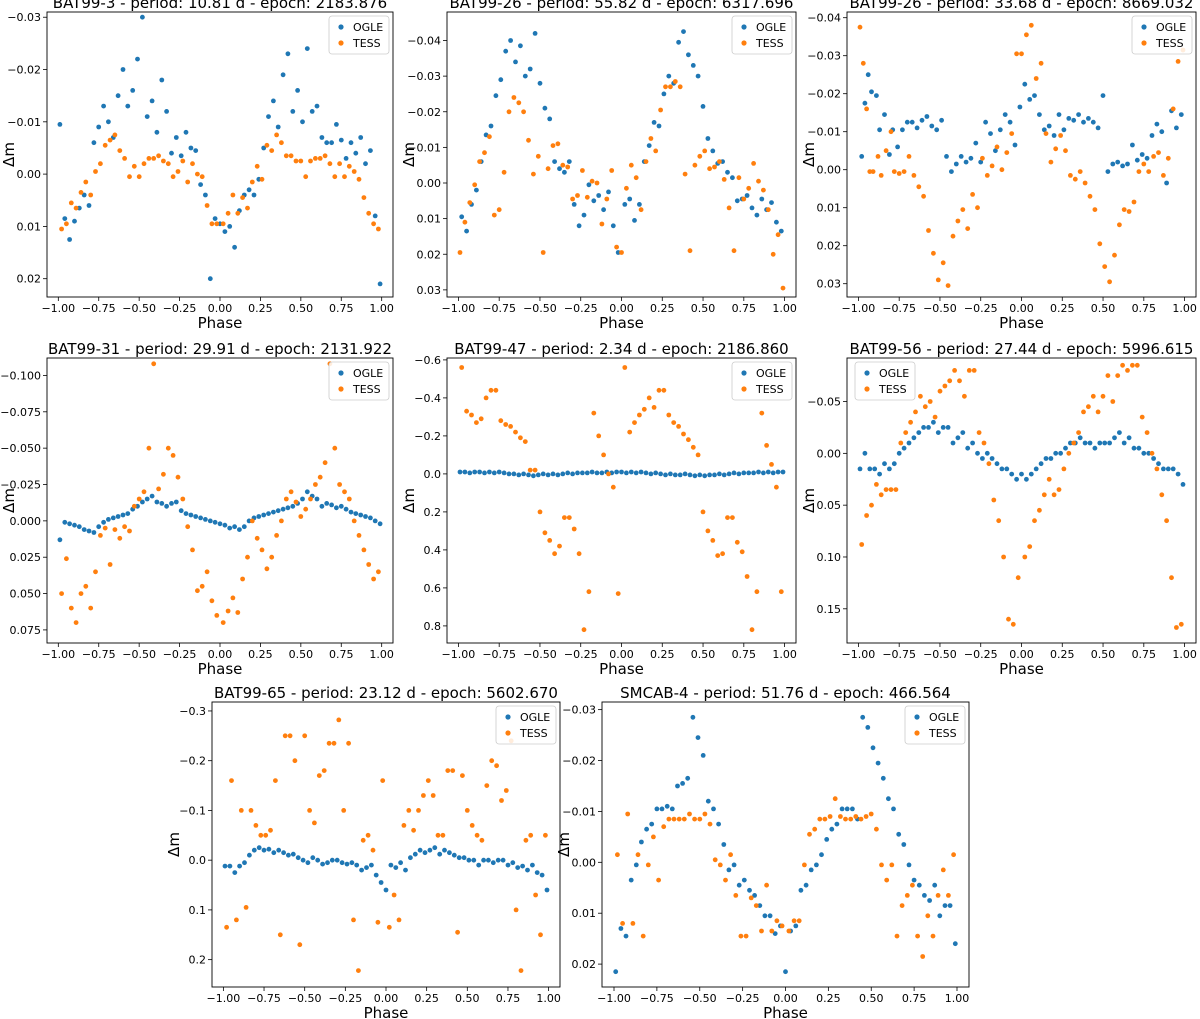 The width and height of the screenshot is (1200, 1019). What do you see at coordinates (829, 246) in the screenshot?
I see `y-tick-label: 0.02` at bounding box center [829, 246].